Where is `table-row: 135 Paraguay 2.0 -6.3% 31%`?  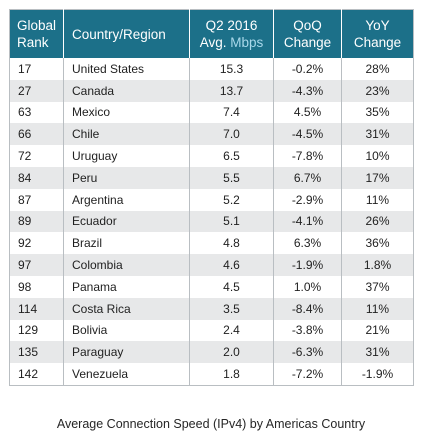
table-row: 135 Paraguay 2.0 -6.3% 31% is located at coordinates (211, 352).